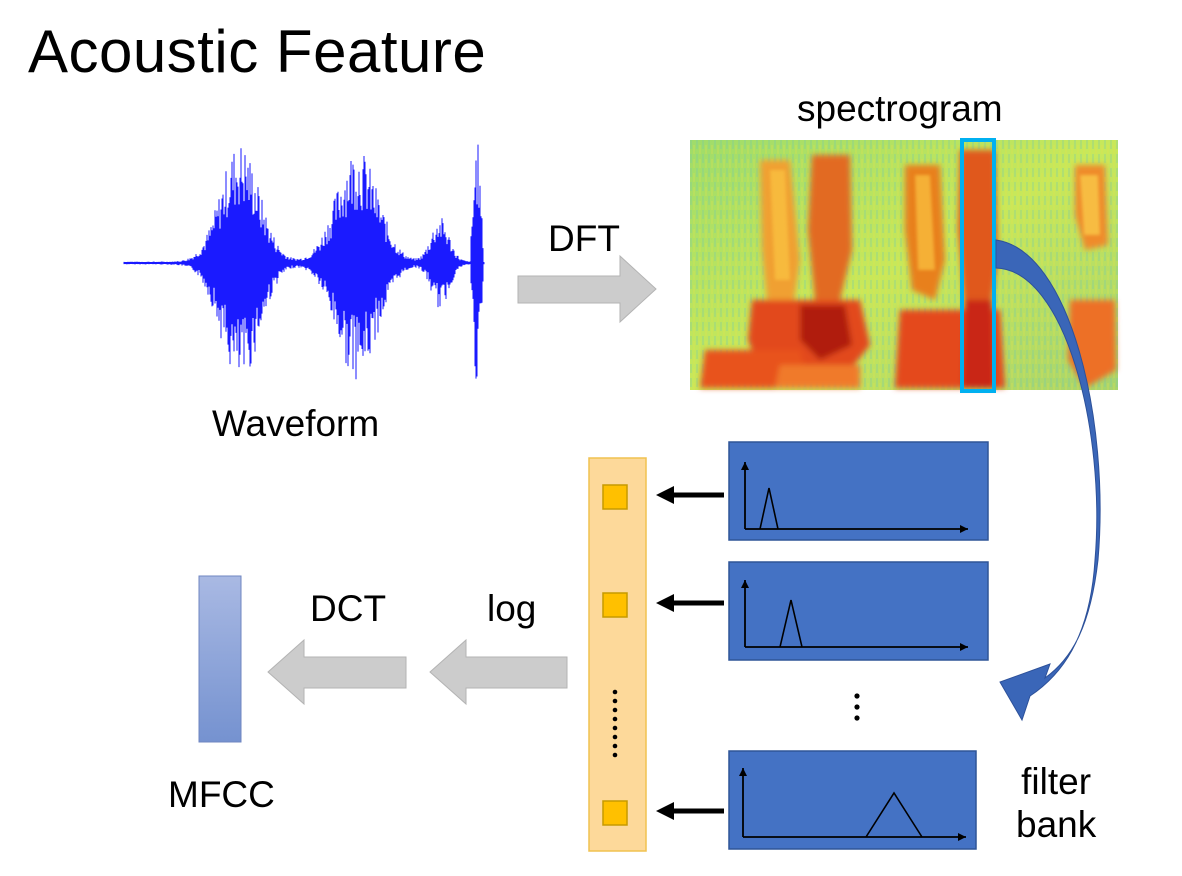 The width and height of the screenshot is (1182, 876). I want to click on dft-label: DFT, so click(584, 238).